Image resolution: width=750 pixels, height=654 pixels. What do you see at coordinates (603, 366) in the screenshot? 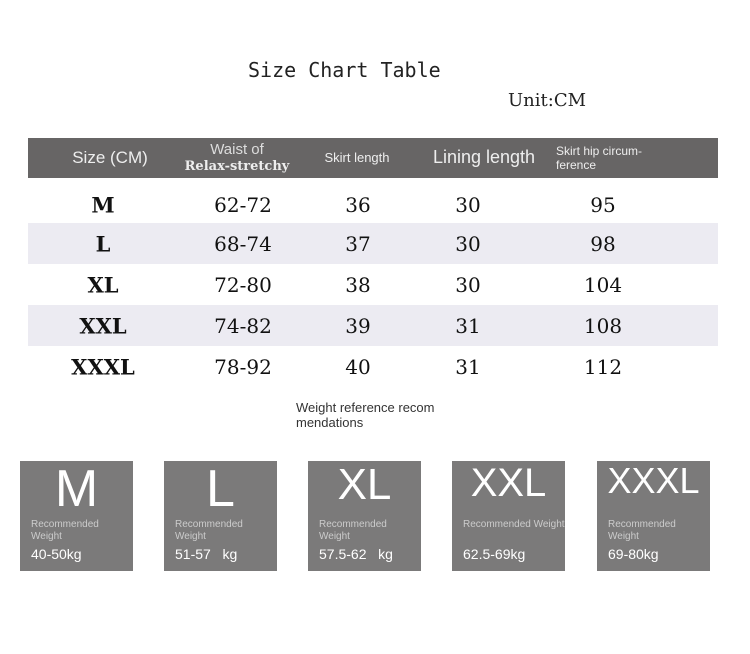
I see `hip-cell: 112` at bounding box center [603, 366].